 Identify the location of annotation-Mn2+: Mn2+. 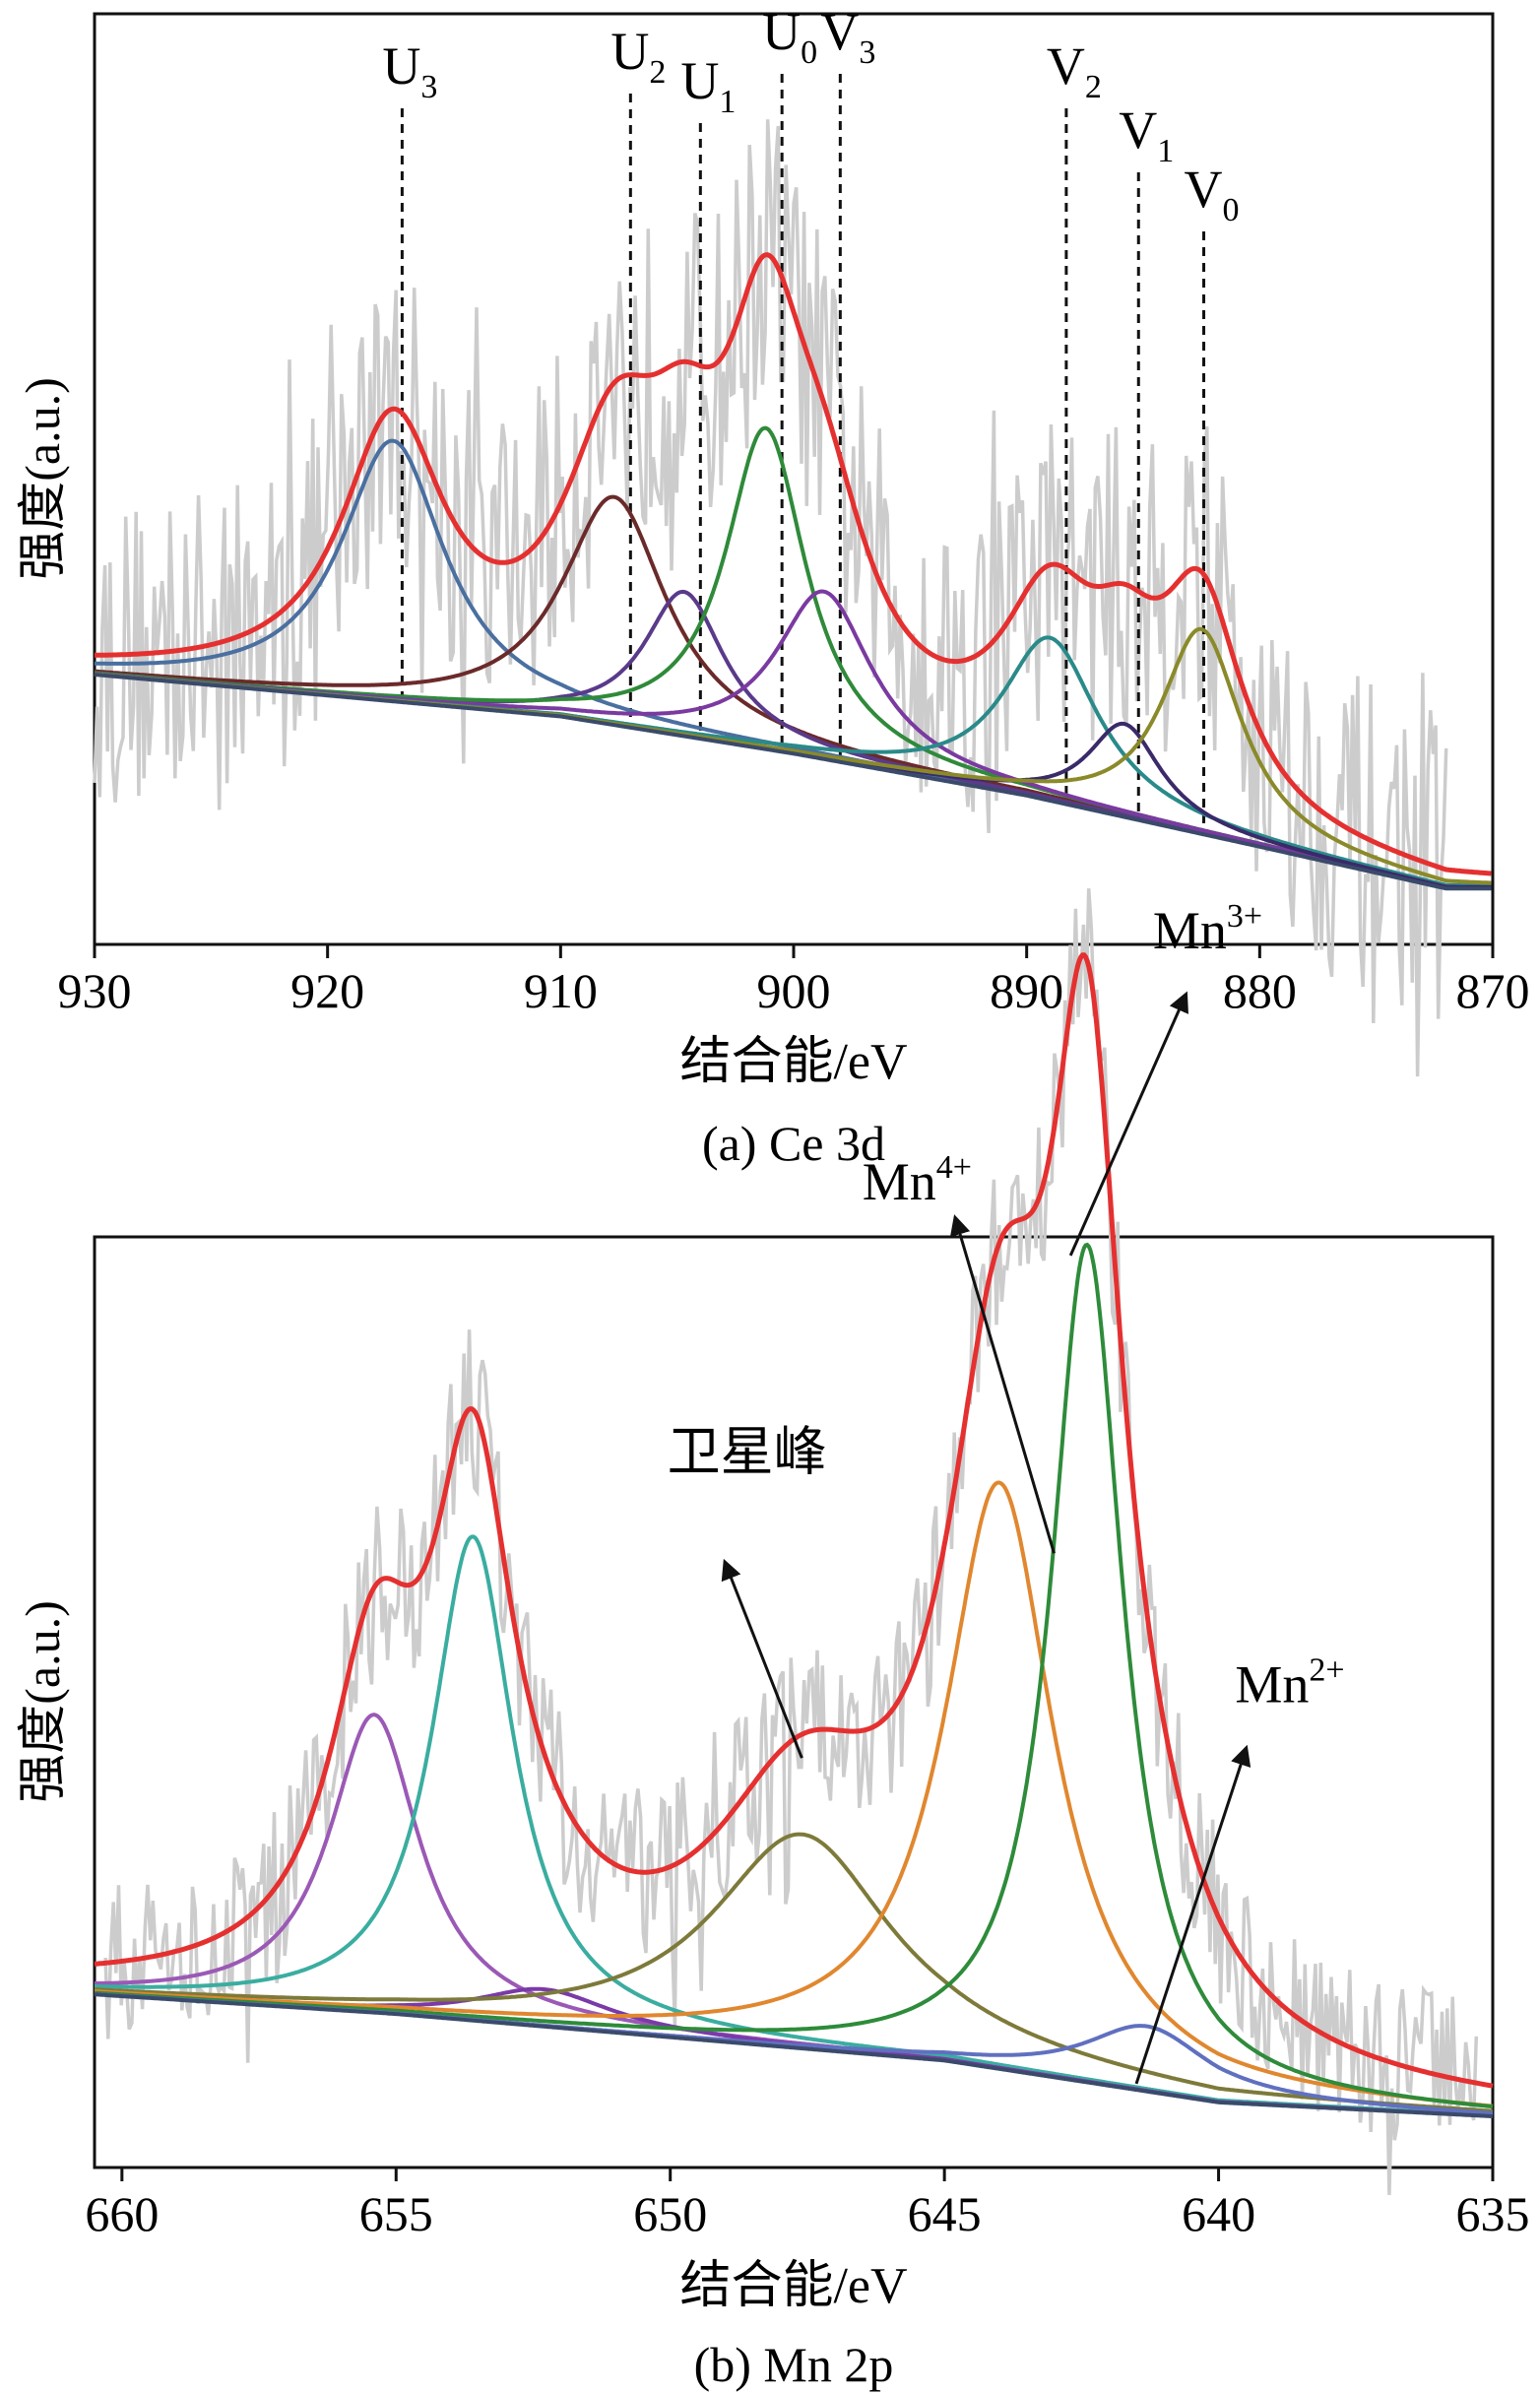
(1289, 1684).